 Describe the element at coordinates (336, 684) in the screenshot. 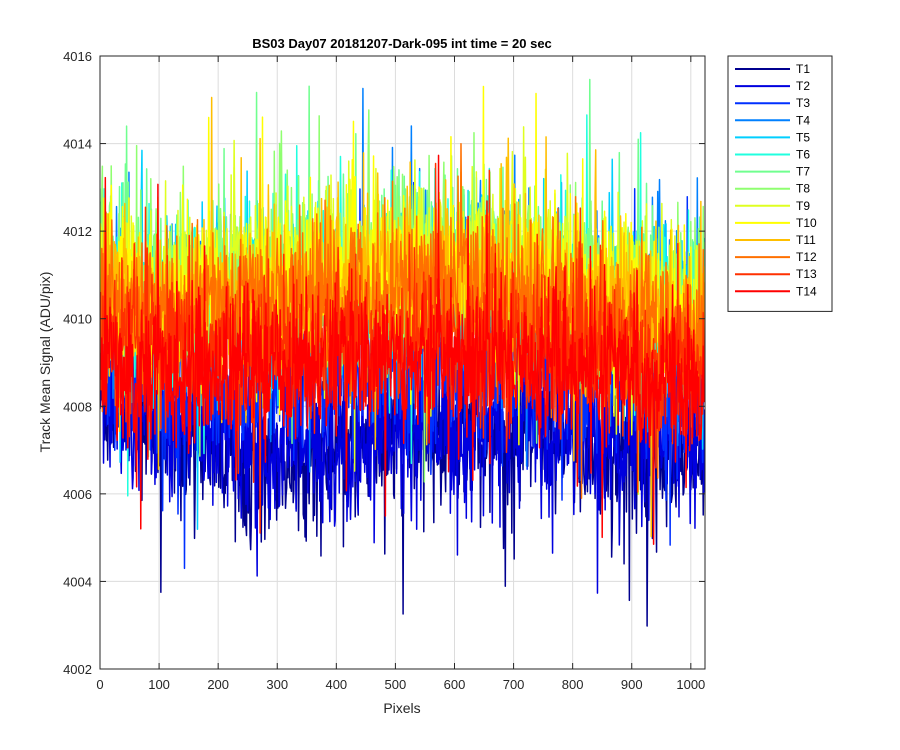

I see `x-tick-label-400: 400` at that location.